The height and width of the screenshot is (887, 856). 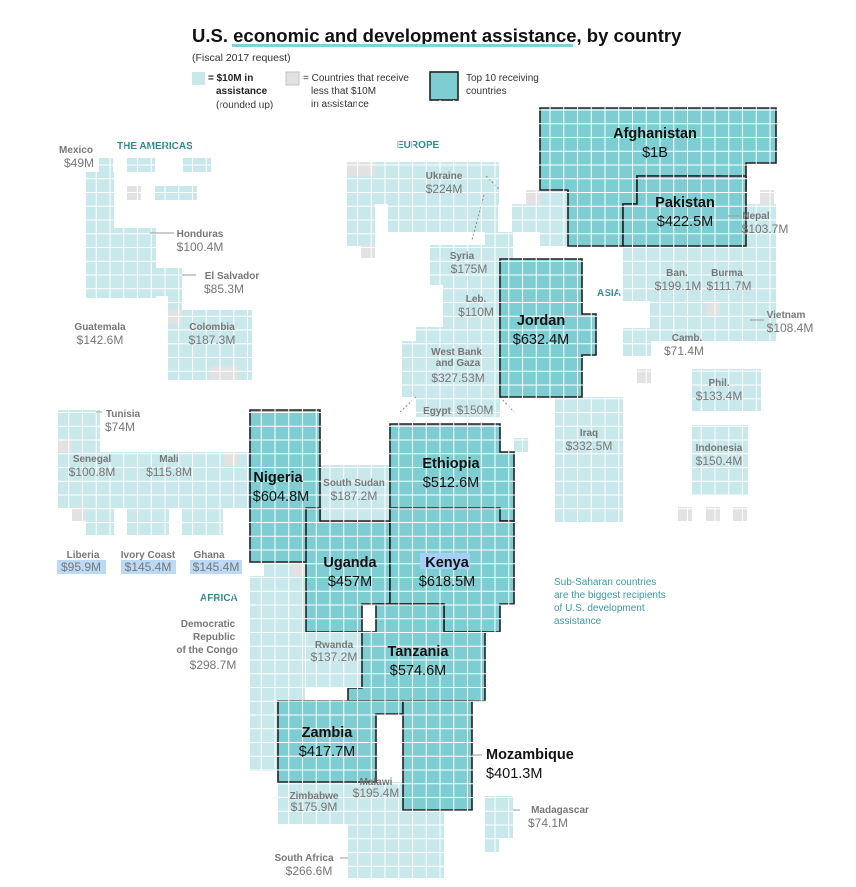 What do you see at coordinates (314, 807) in the screenshot?
I see `svg-text: $175.9M` at bounding box center [314, 807].